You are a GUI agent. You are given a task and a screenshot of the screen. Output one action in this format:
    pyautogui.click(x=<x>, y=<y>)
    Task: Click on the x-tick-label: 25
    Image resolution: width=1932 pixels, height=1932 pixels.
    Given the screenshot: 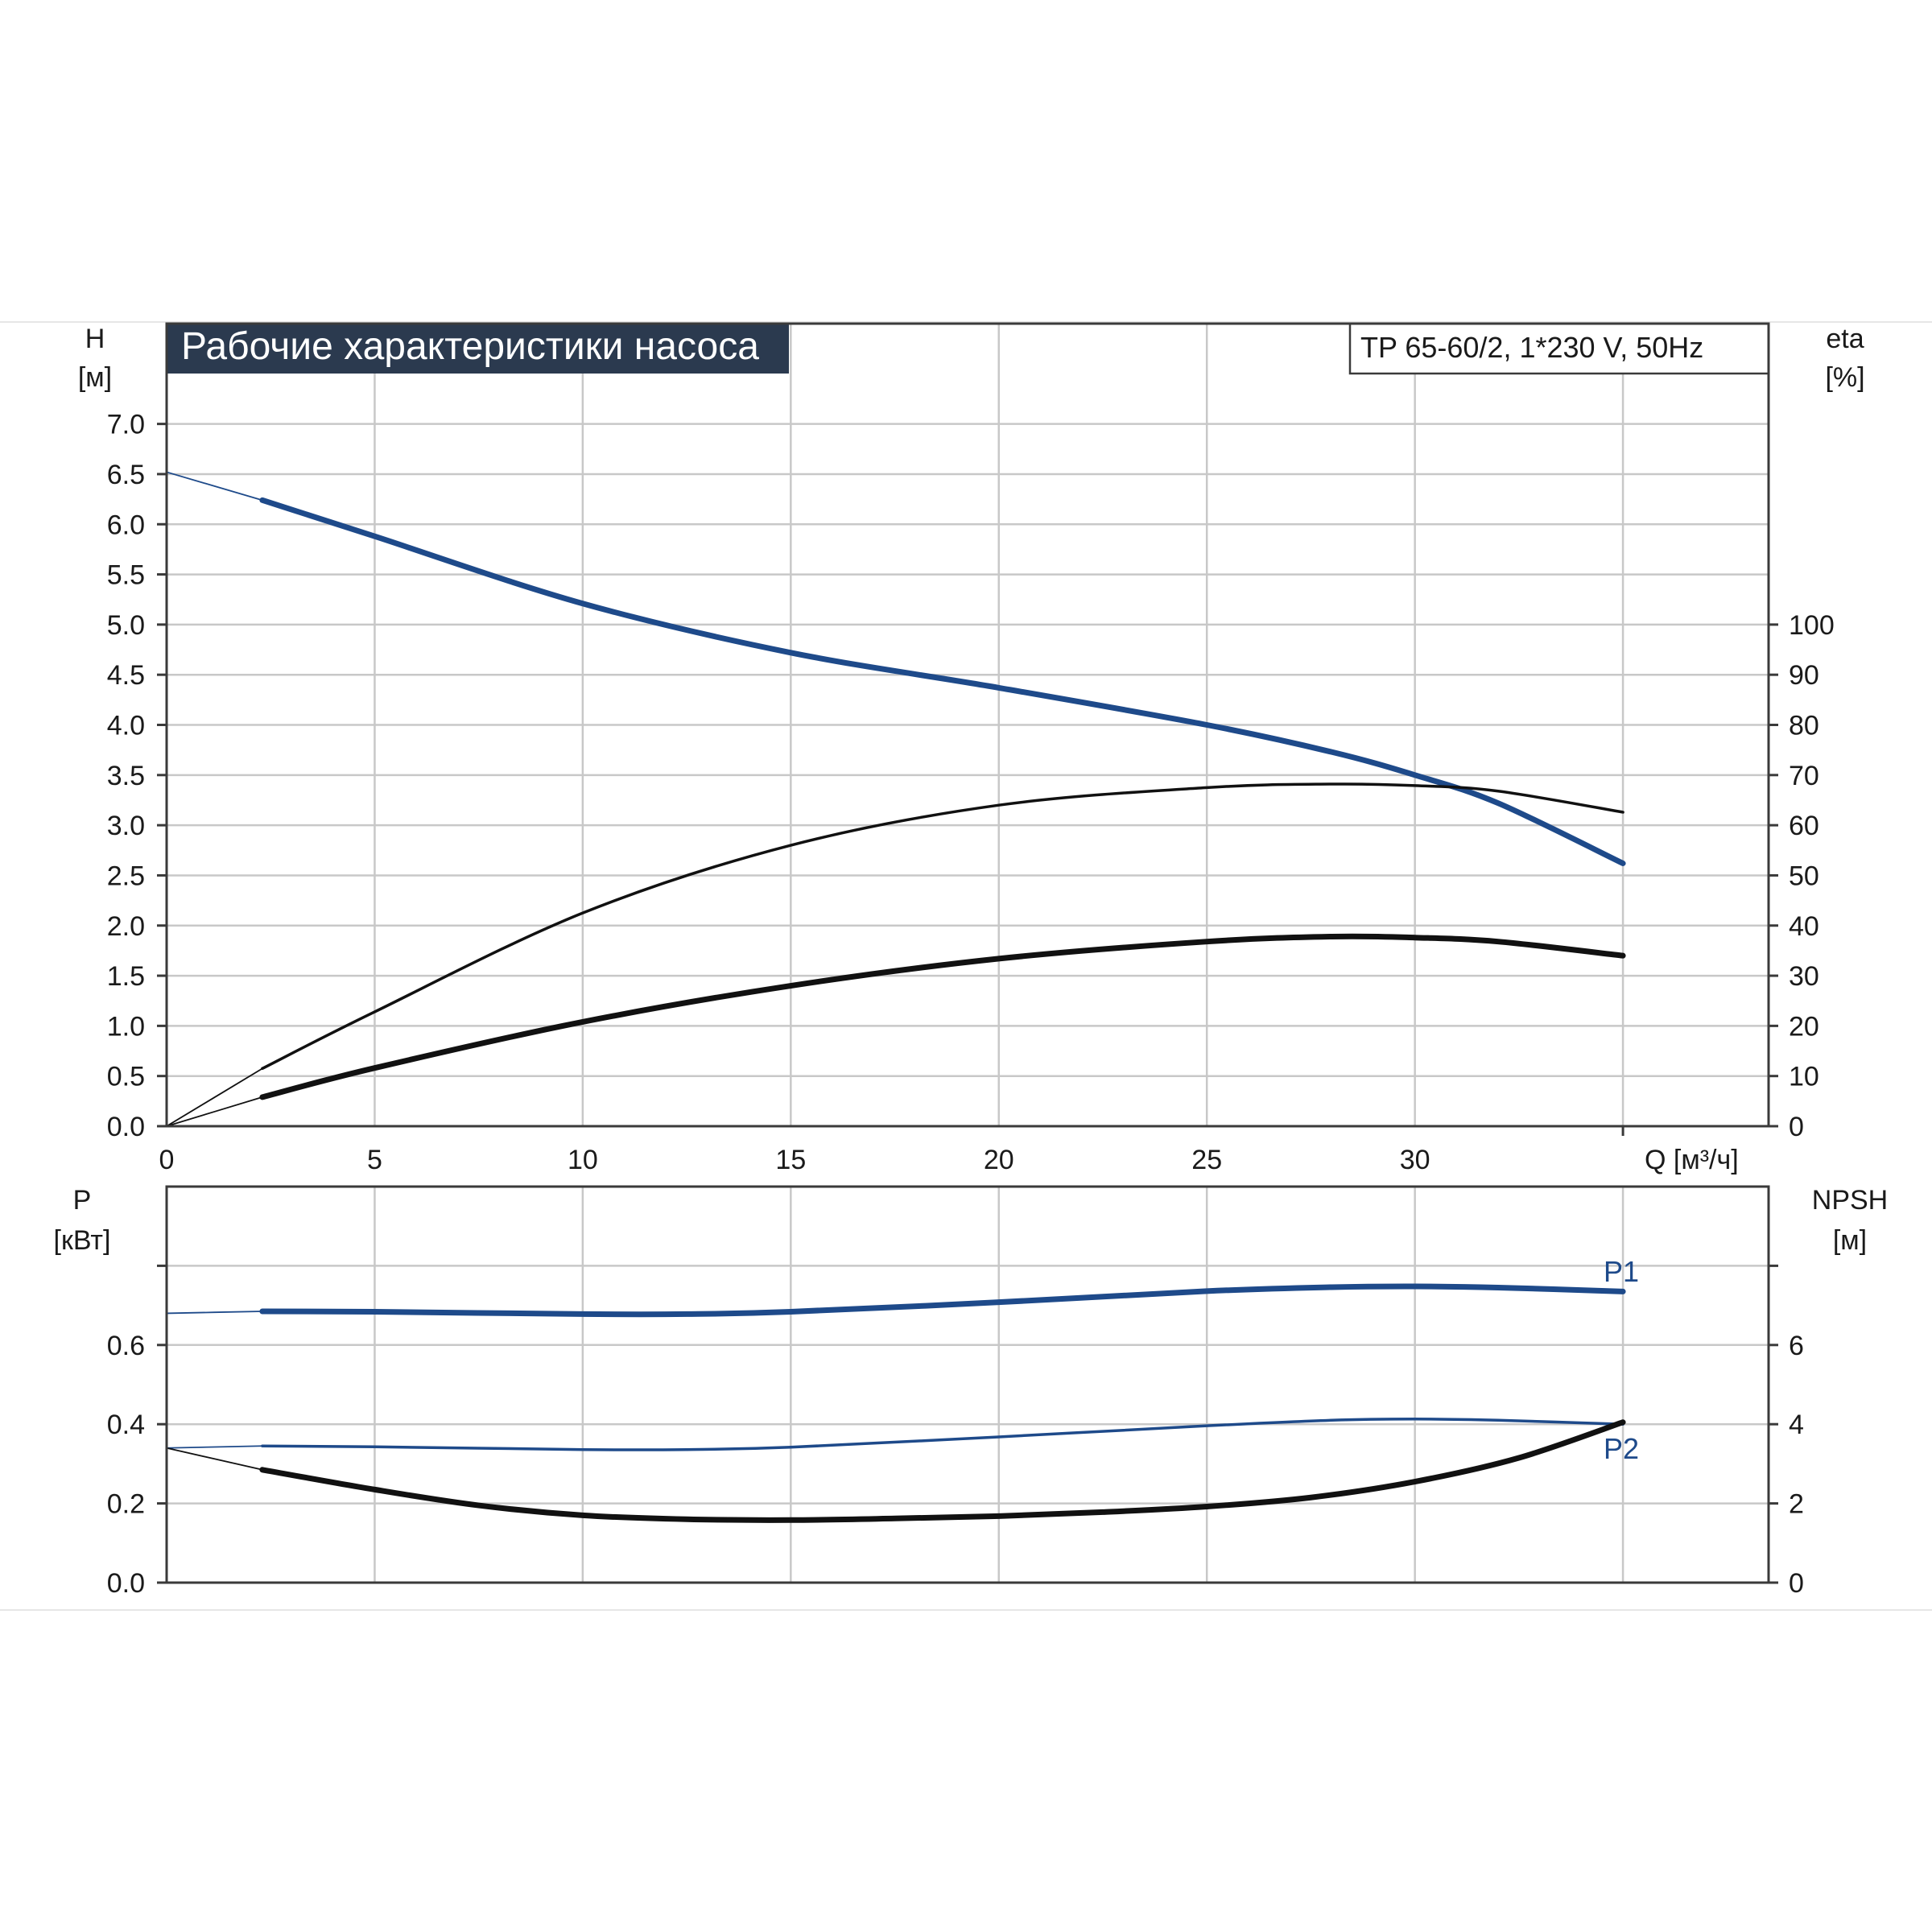 What is the action you would take?
    pyautogui.click(x=1206, y=1160)
    